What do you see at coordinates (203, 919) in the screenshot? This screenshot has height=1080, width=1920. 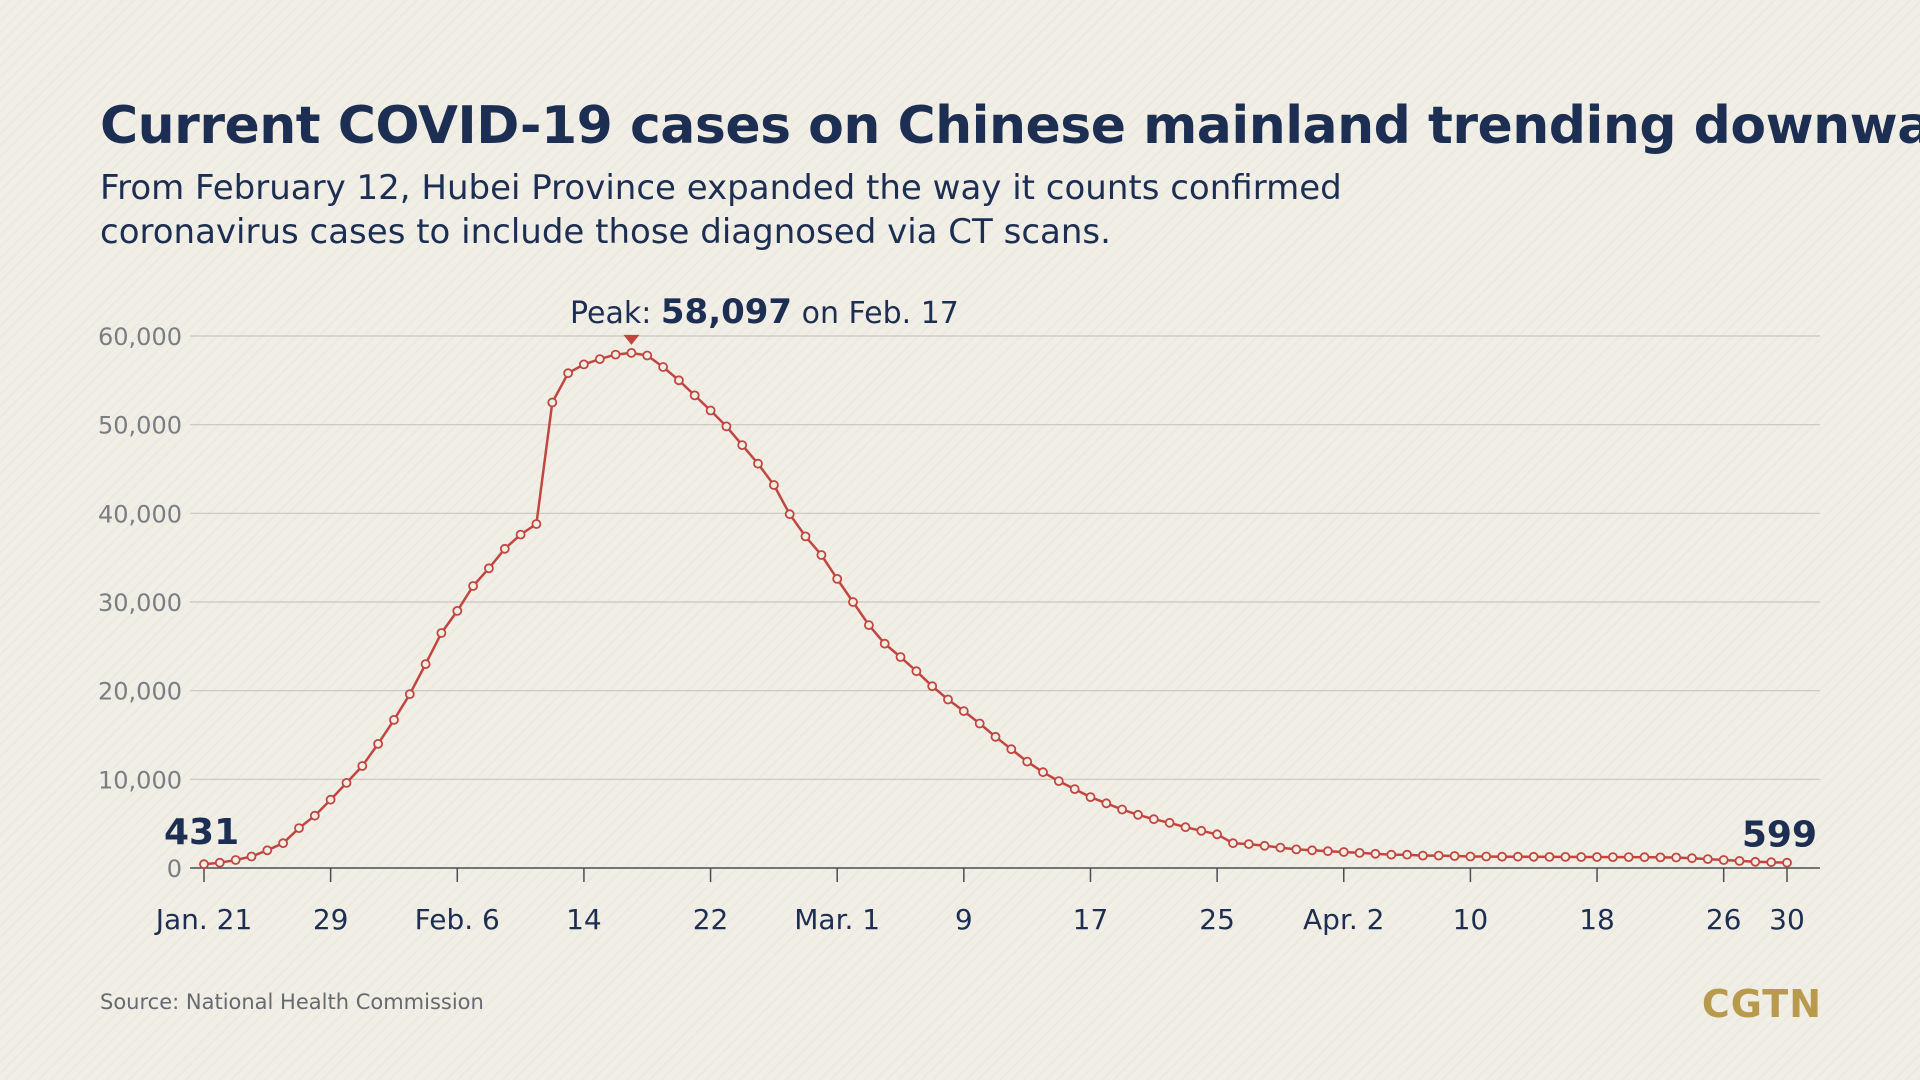 I see `x-tick-label: Jan. 21` at bounding box center [203, 919].